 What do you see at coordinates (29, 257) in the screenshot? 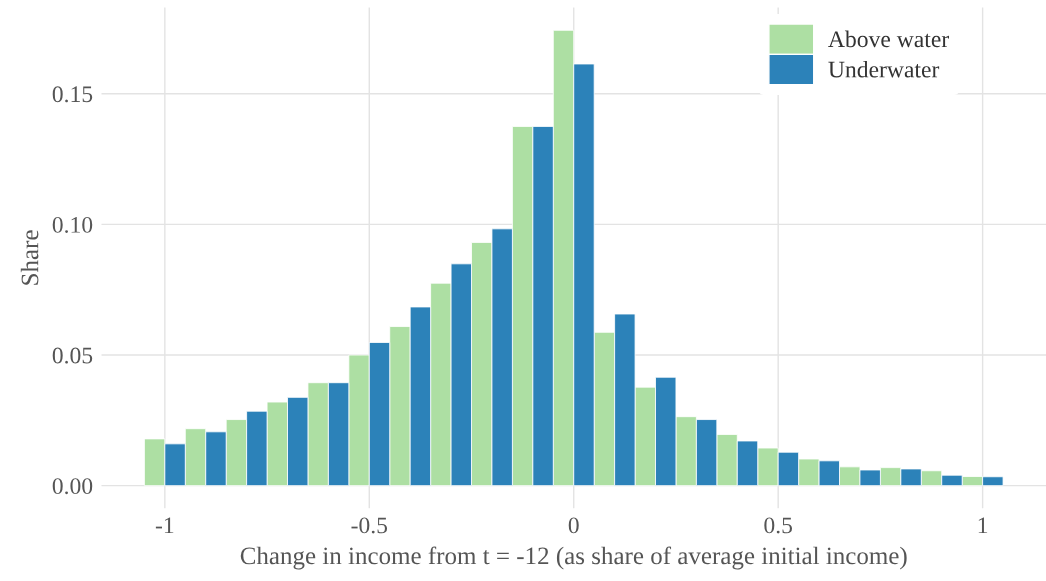
I see `y-axis-title: Share` at bounding box center [29, 257].